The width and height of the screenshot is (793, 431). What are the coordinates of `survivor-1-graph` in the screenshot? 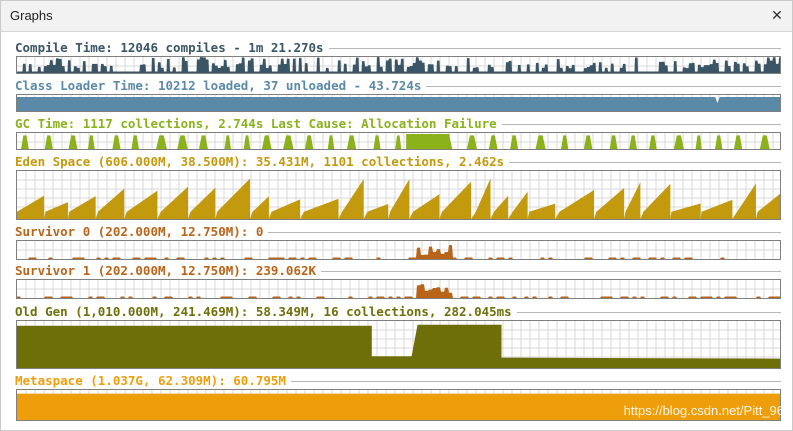 It's located at (398, 289).